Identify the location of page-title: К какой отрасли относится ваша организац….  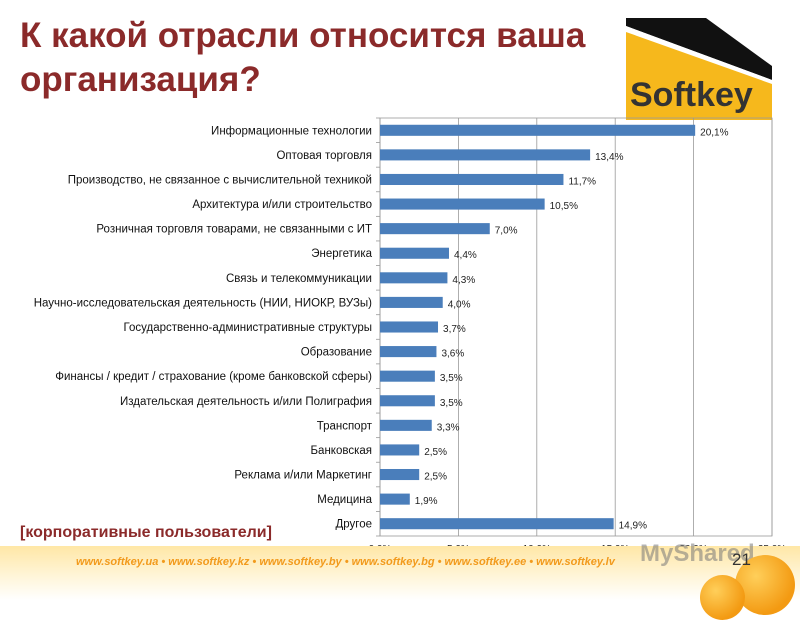
(303, 57).